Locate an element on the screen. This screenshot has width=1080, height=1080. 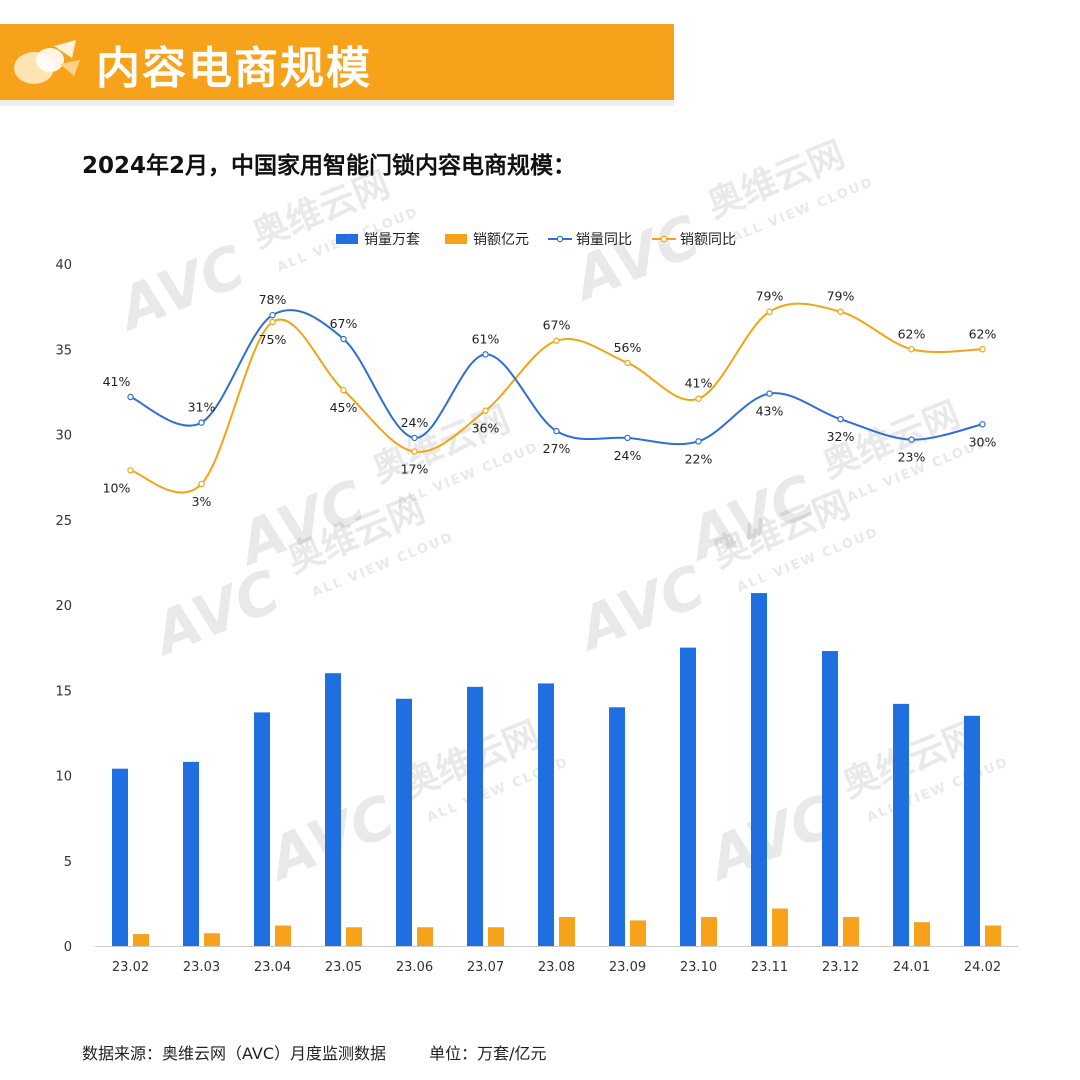
volume-yoy-line is located at coordinates (556, 377).